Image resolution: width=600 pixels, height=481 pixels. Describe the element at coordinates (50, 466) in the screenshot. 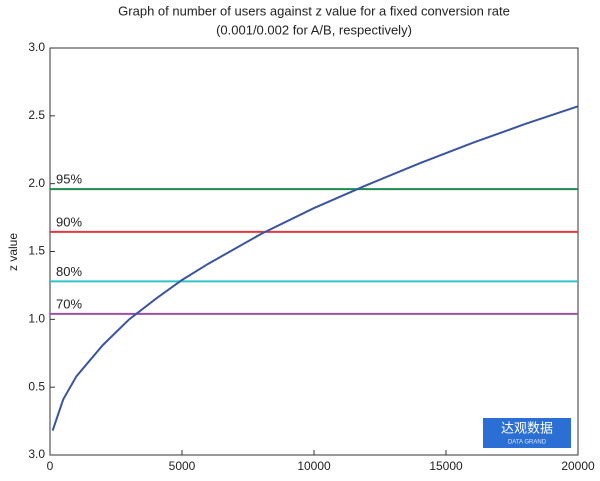

I see `x-tick-label: 0` at that location.